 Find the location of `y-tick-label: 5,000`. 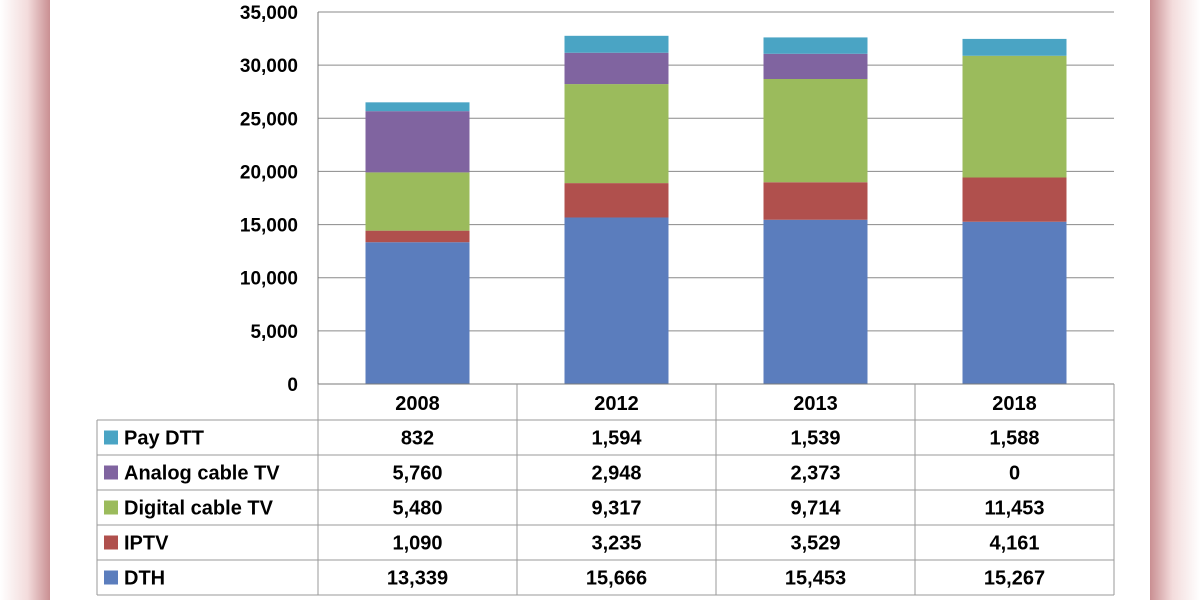

y-tick-label: 5,000 is located at coordinates (274, 332).